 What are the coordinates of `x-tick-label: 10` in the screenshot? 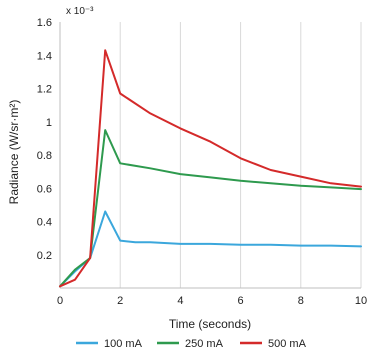 It's located at (361, 301).